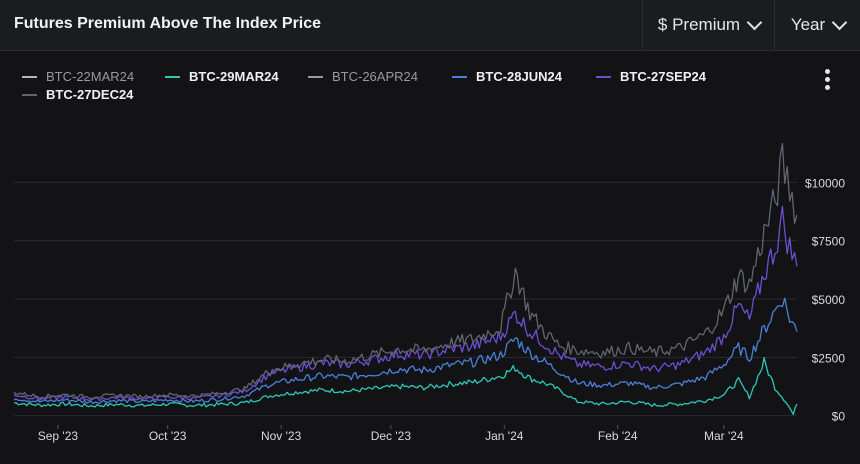 The image size is (860, 464). What do you see at coordinates (829, 242) in the screenshot?
I see `y-tick-label: $7500` at bounding box center [829, 242].